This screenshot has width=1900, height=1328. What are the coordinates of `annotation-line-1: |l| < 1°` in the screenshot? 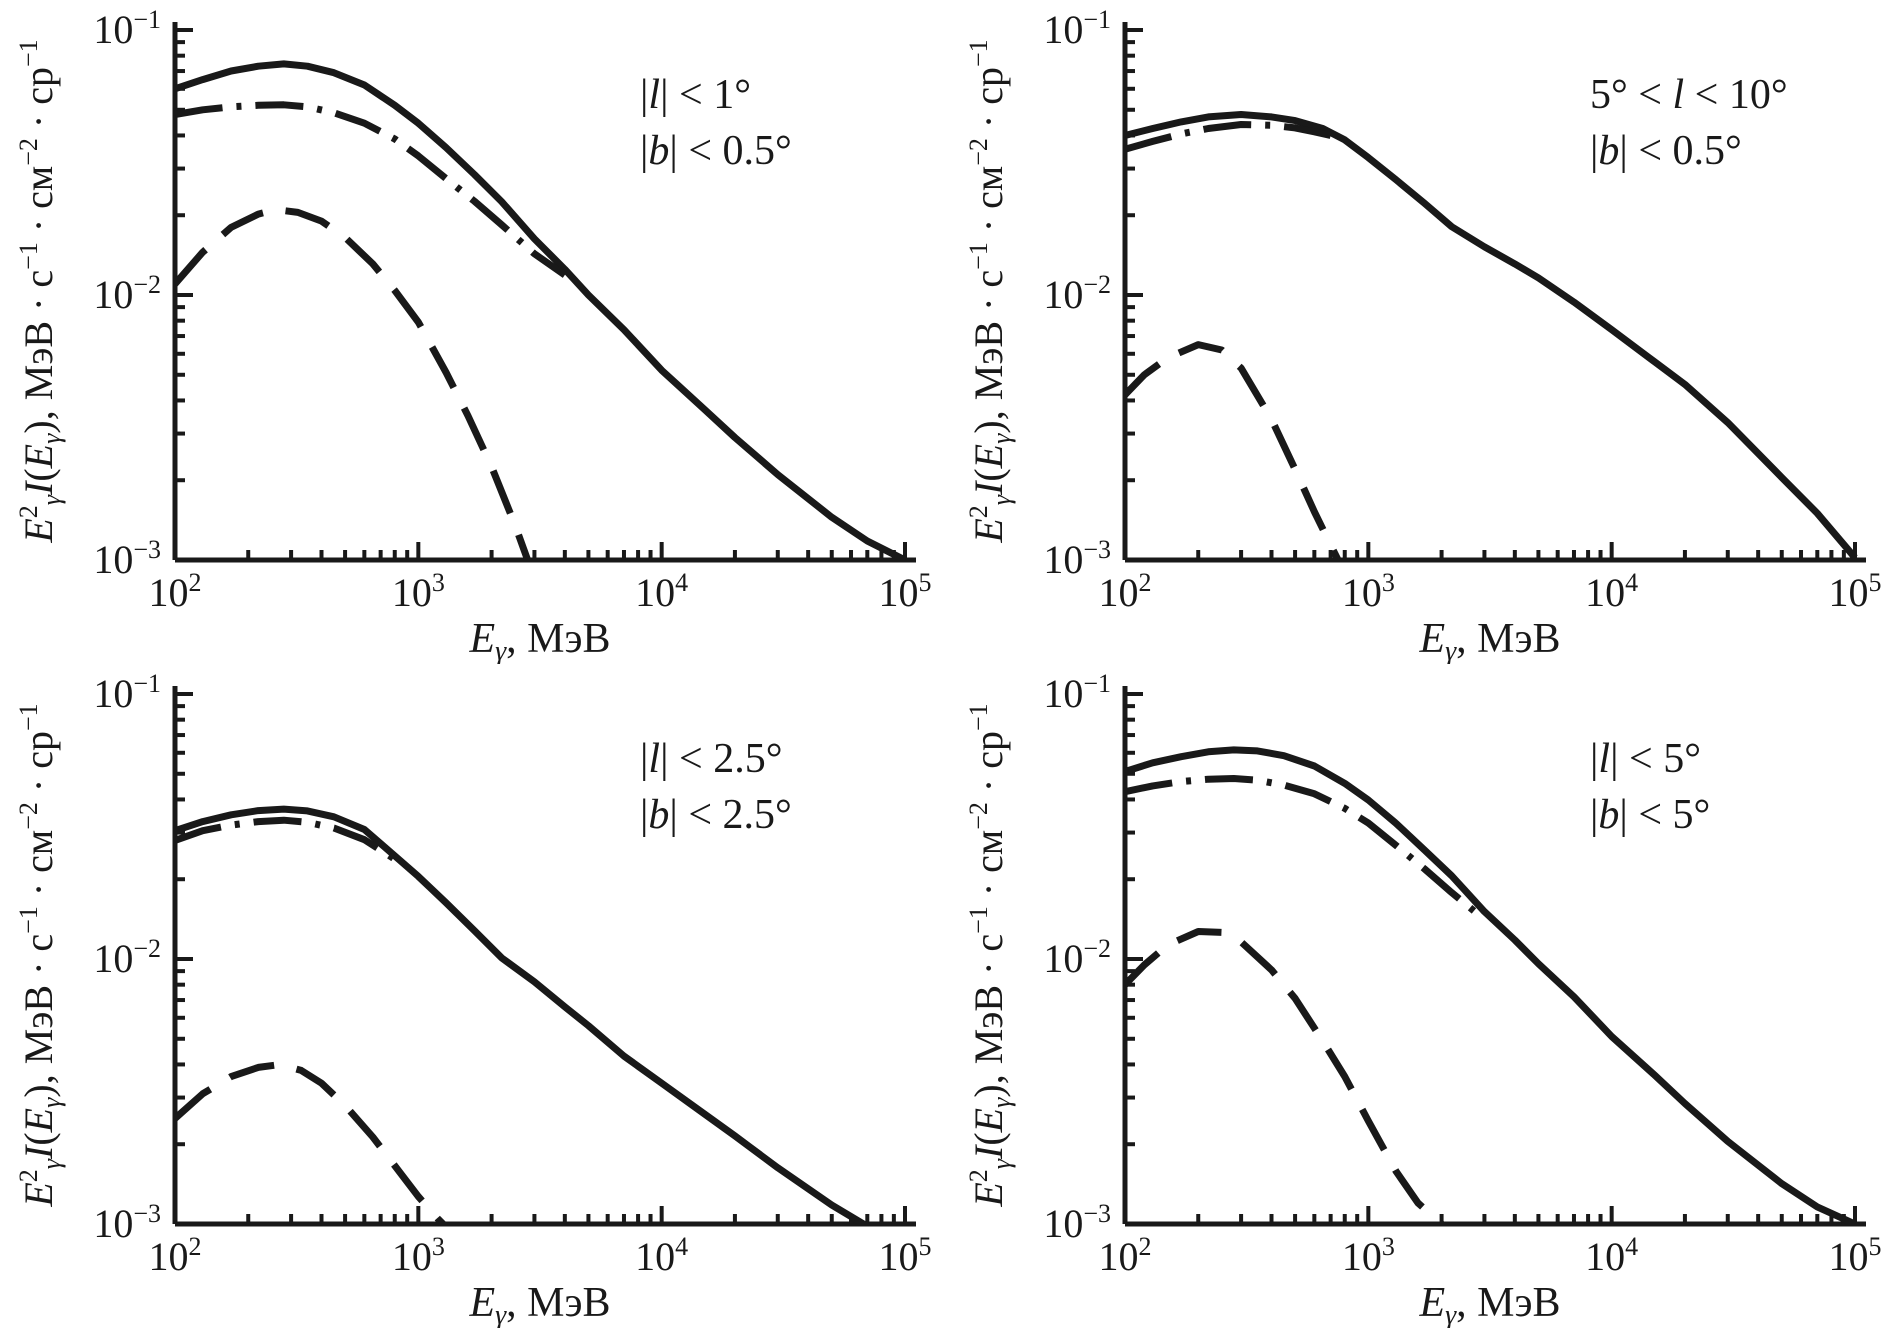 It's located at (695, 95).